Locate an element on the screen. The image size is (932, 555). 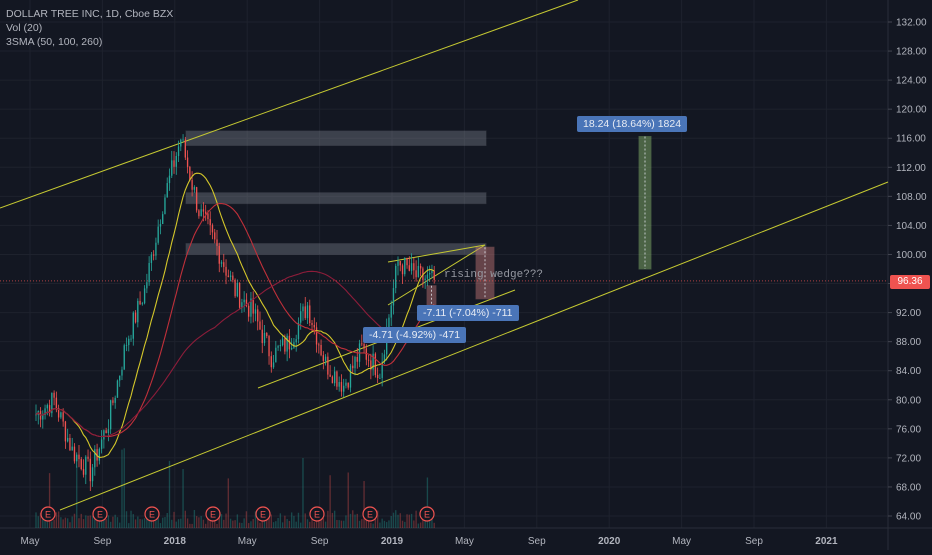
volume-indicator-label: Vol (20) is located at coordinates (24, 28).